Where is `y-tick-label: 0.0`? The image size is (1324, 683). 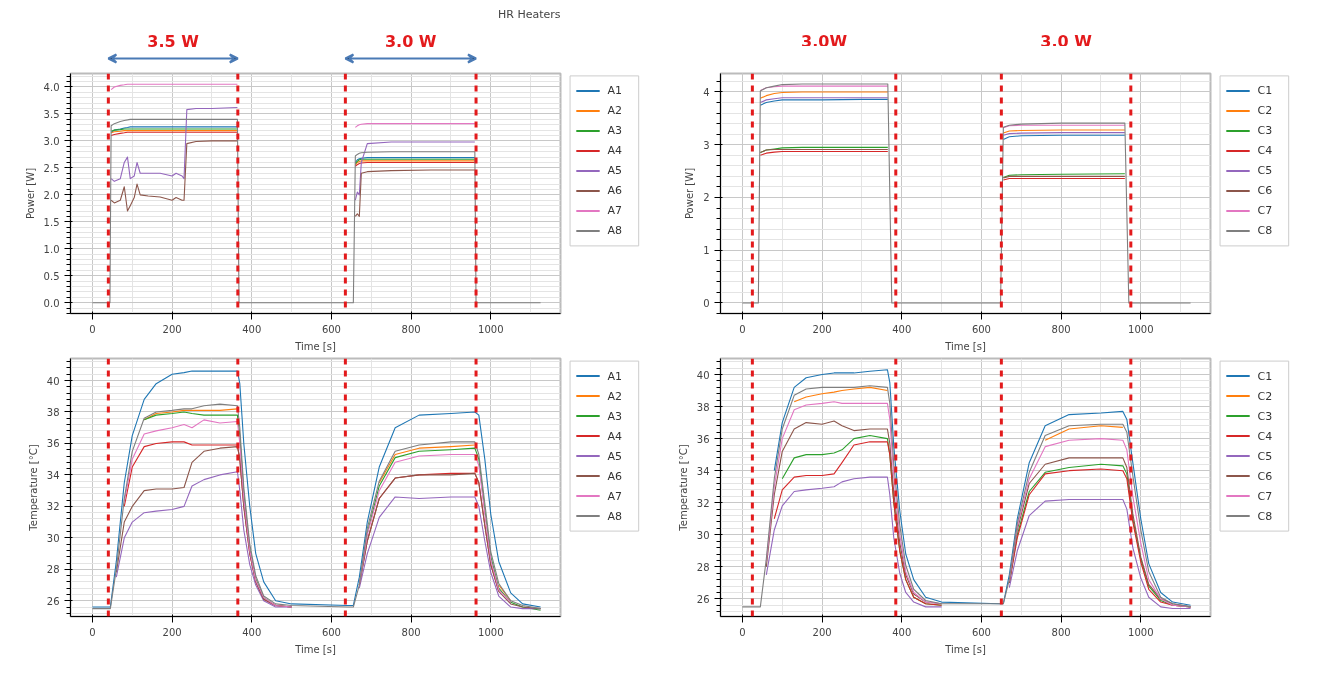
y-tick-label: 0.0 is located at coordinates (51, 303).